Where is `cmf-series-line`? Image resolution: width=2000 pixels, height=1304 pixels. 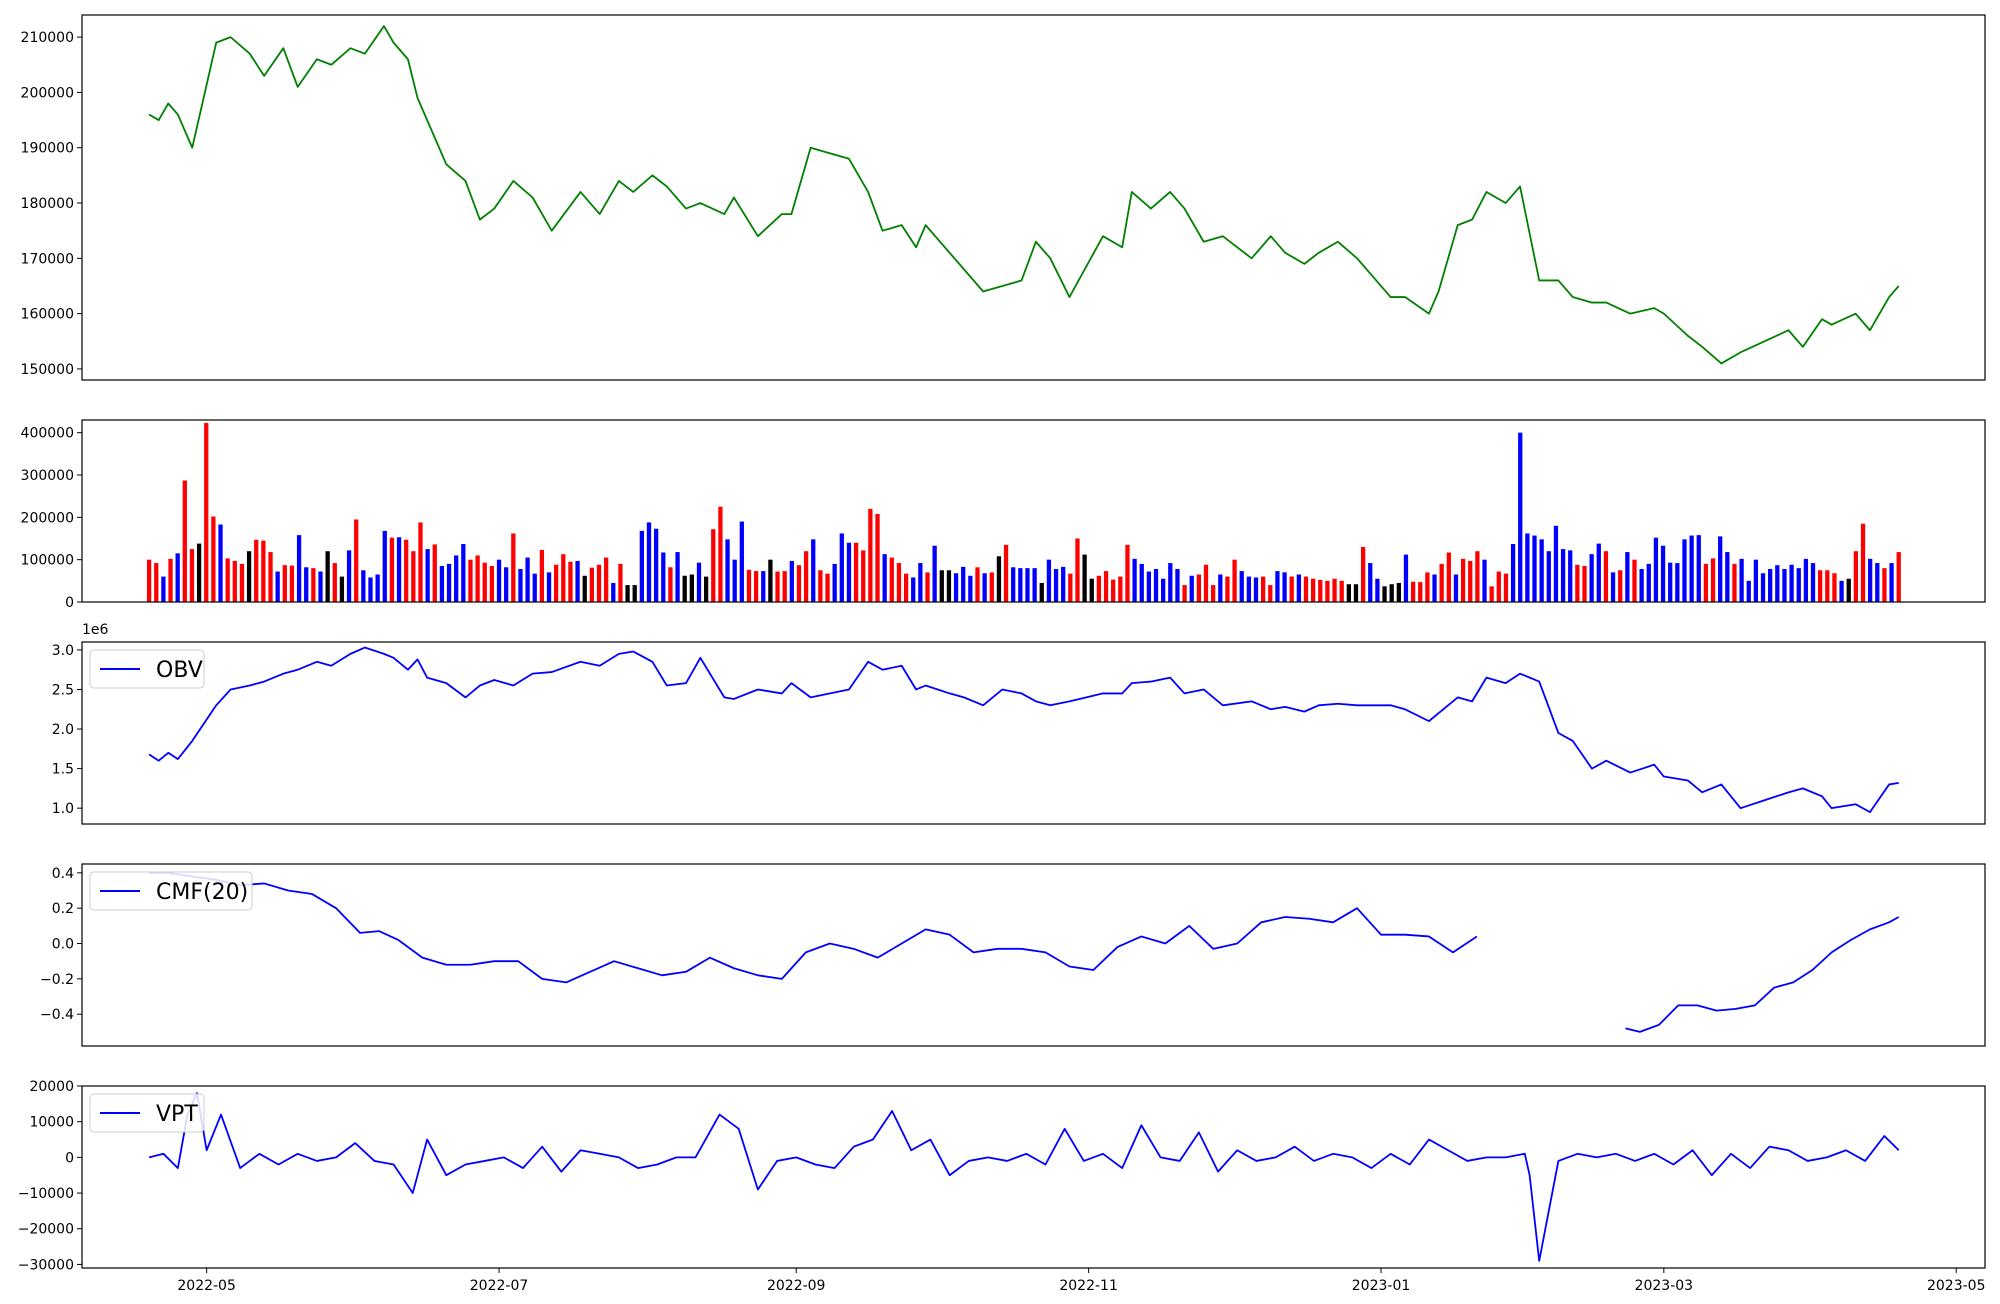 cmf-series-line is located at coordinates (1762, 974).